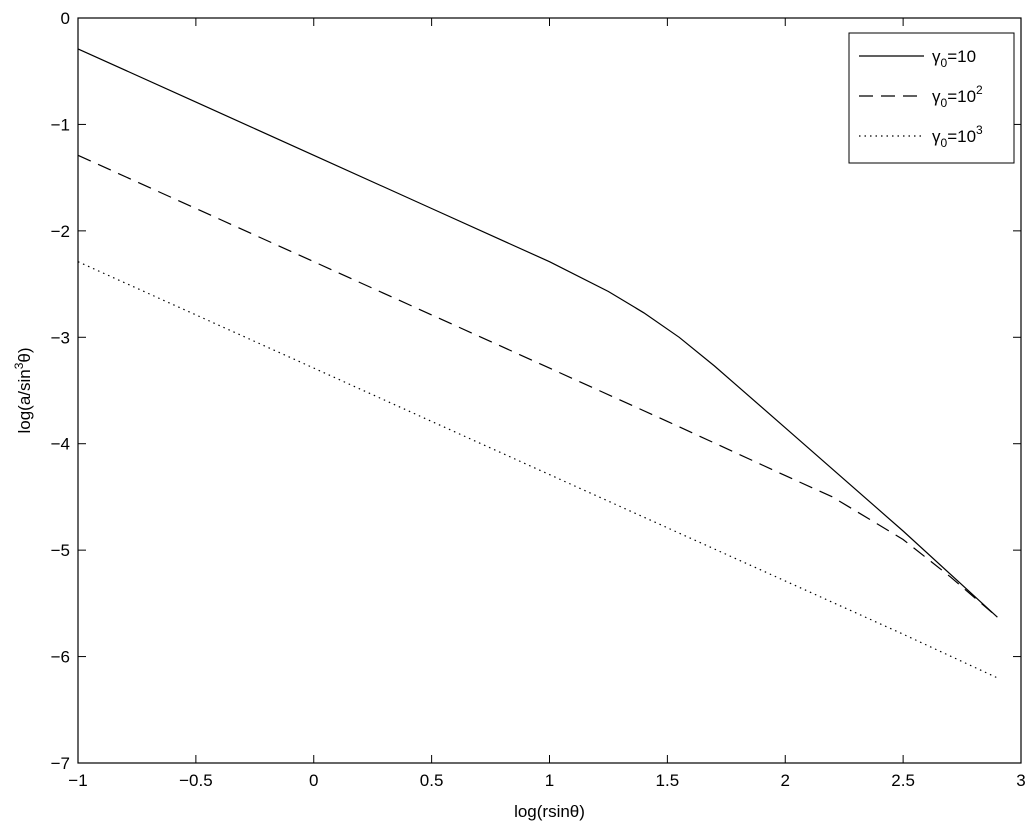 The image size is (1035, 826). I want to click on y-tick-label: −4, so click(60, 444).